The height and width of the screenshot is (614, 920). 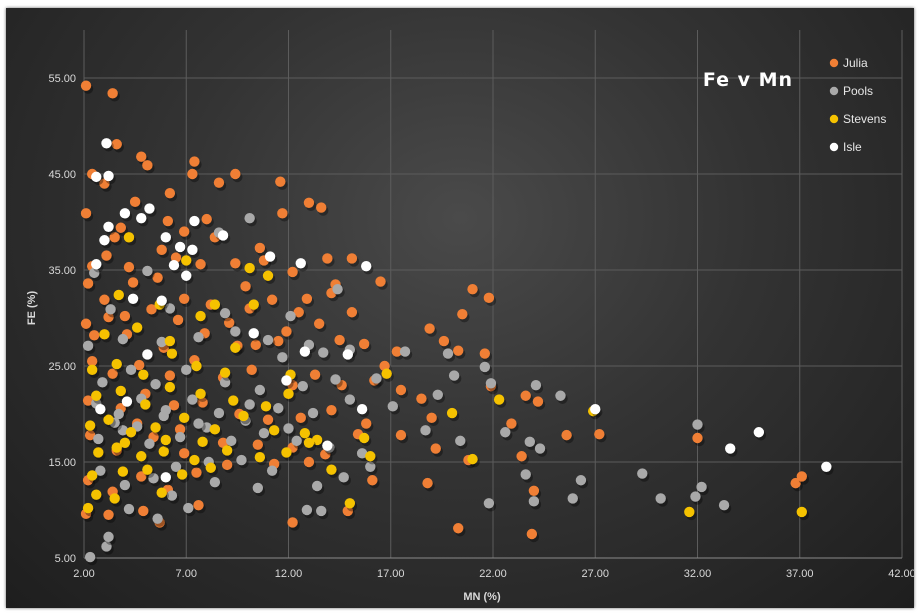 I want to click on y-tick-label: 15.00, so click(x=62, y=463).